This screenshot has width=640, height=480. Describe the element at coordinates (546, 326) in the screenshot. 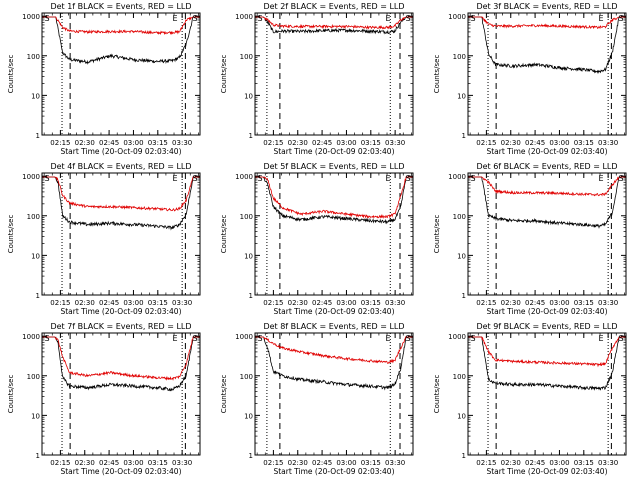

I see `panel-title: Det 9f BLACK = Events, RED = LLD` at that location.